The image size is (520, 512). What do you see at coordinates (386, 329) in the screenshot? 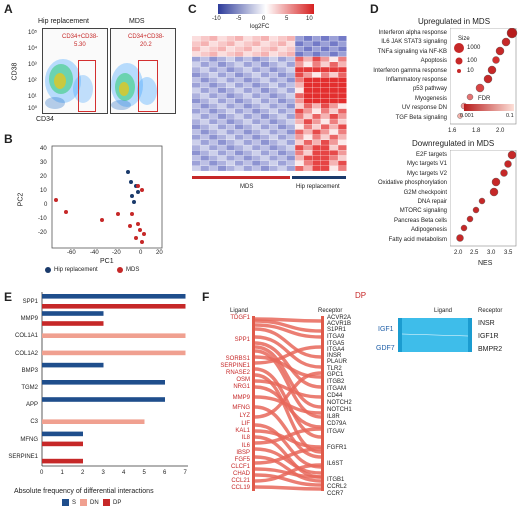
I see `f-ligand2-igf1: IGF1` at bounding box center [386, 329].